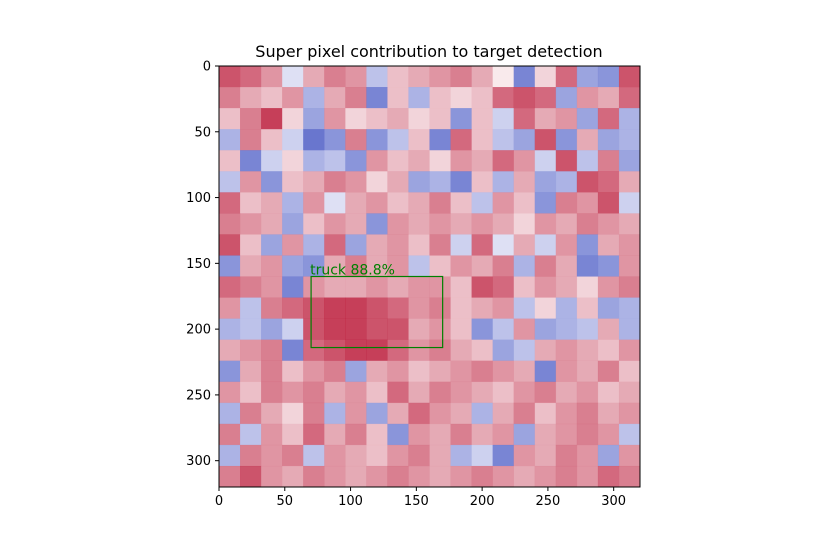 Image resolution: width=836 pixels, height=548 pixels. What do you see at coordinates (198, 198) in the screenshot?
I see `y-tick-label: 100` at bounding box center [198, 198].